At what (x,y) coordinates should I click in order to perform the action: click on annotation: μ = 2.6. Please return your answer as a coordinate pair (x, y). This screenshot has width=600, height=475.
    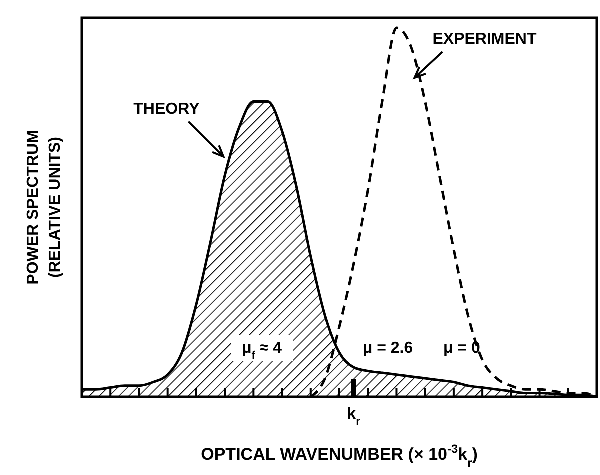
    Looking at the image, I should click on (388, 348).